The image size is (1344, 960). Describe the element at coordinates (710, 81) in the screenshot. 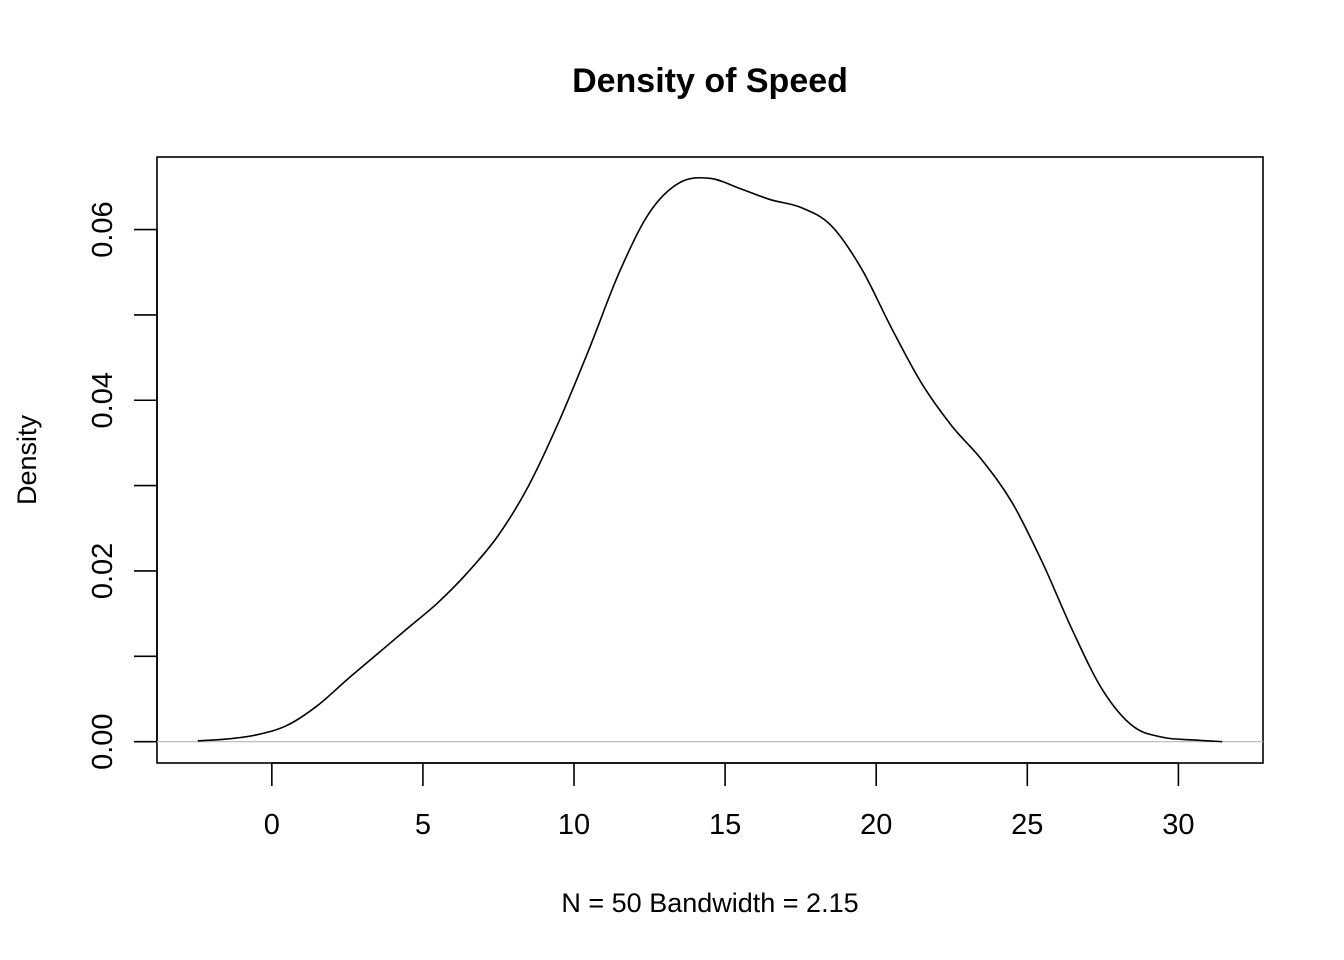

I see `chart-title: Density of Speed` at that location.